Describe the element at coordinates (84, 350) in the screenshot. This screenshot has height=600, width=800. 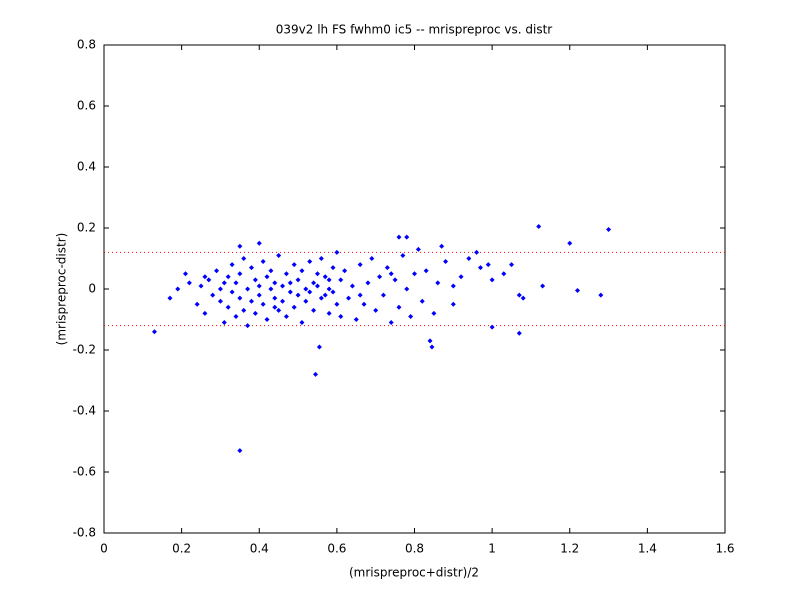
I see `y-tick-label: -0.2` at that location.